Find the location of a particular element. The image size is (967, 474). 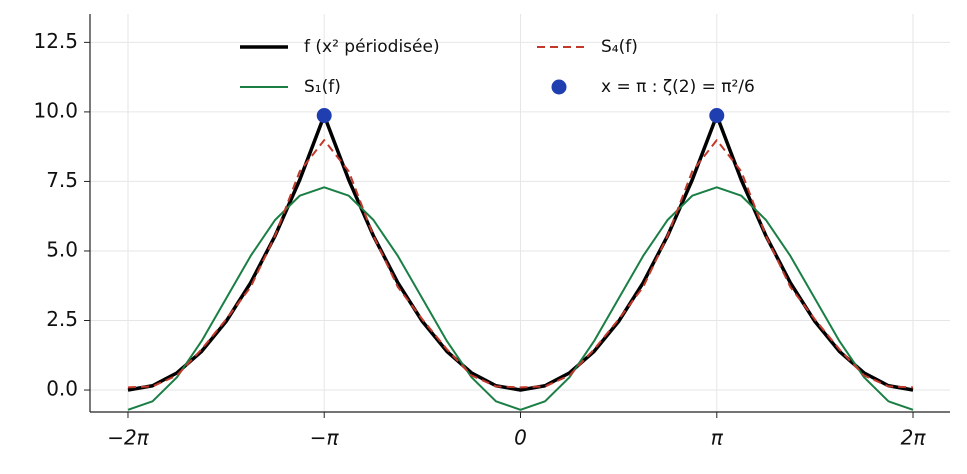

x-tick-label: 0 is located at coordinates (520, 438).